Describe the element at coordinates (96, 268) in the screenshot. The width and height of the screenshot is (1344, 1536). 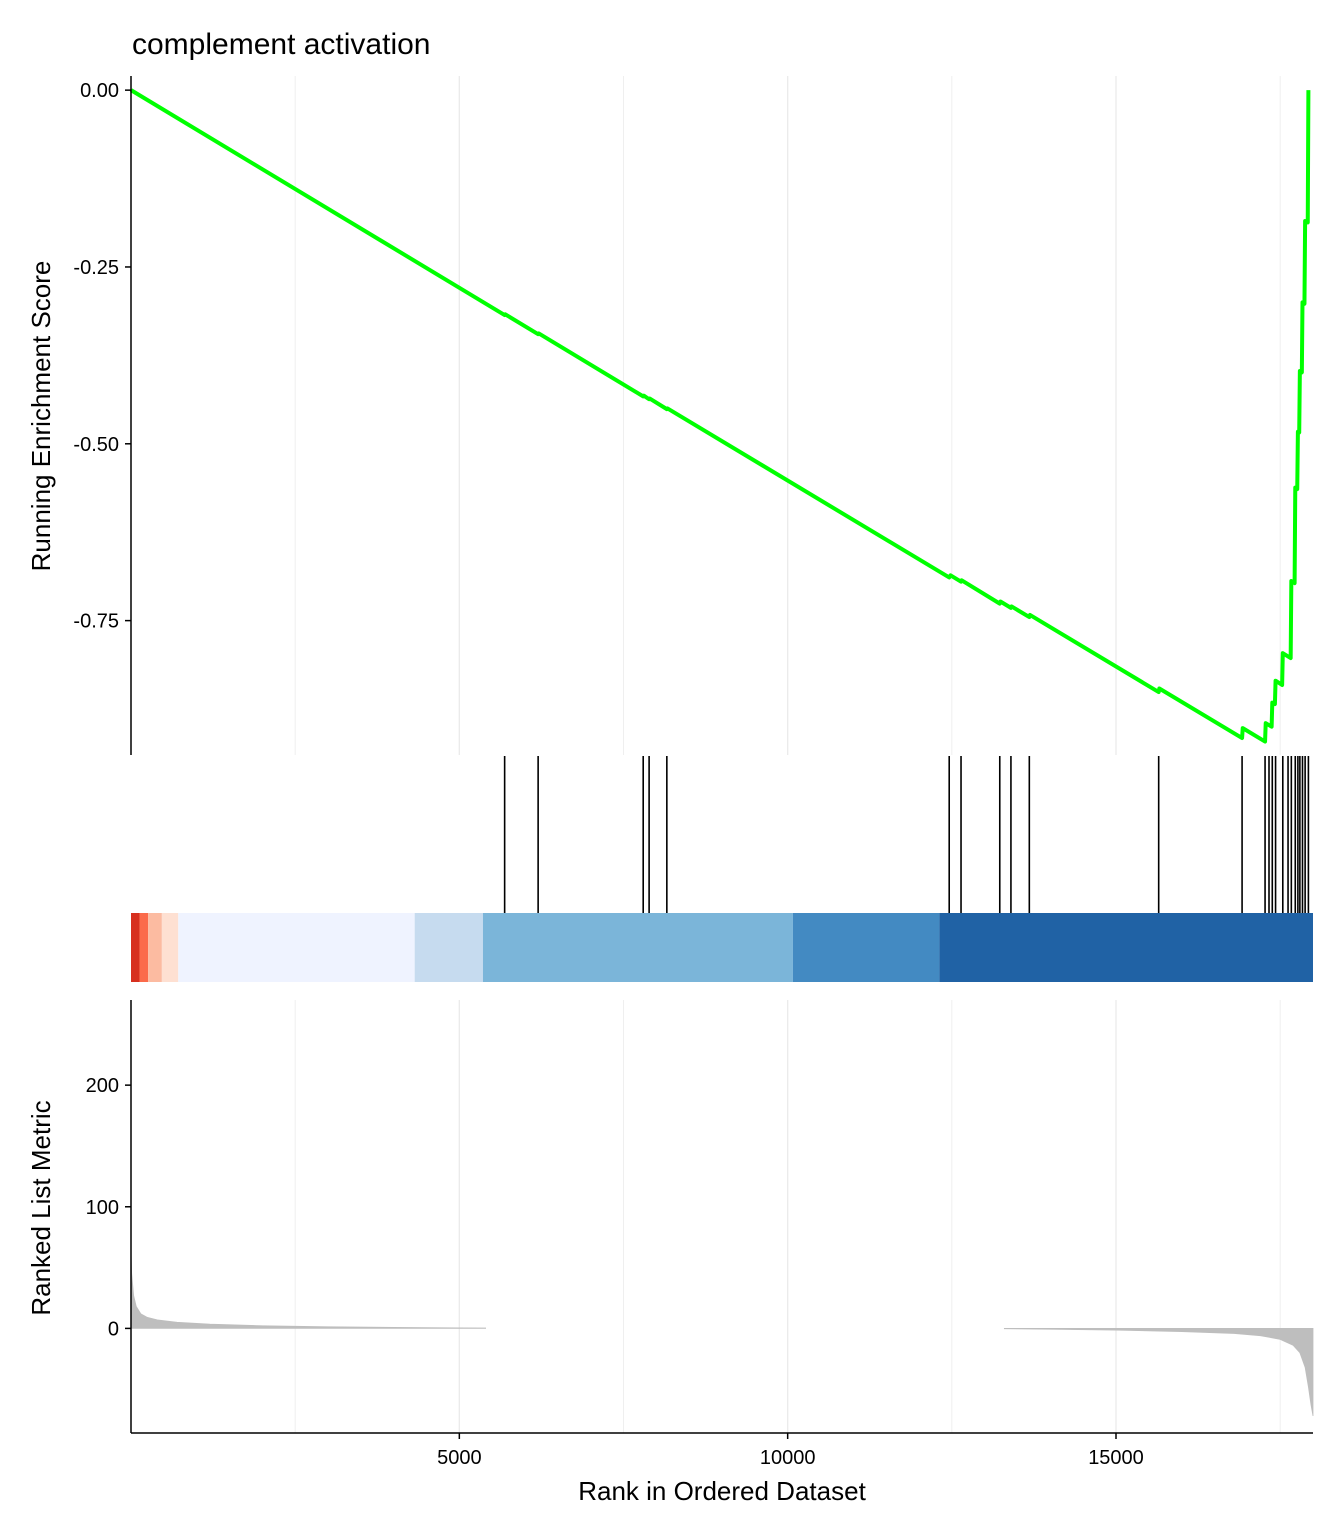
I see `y-tick-label: -0.25` at that location.